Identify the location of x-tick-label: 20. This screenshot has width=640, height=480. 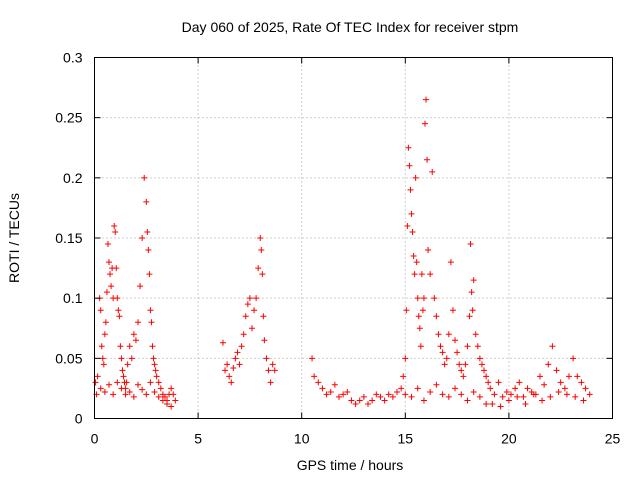
(509, 439).